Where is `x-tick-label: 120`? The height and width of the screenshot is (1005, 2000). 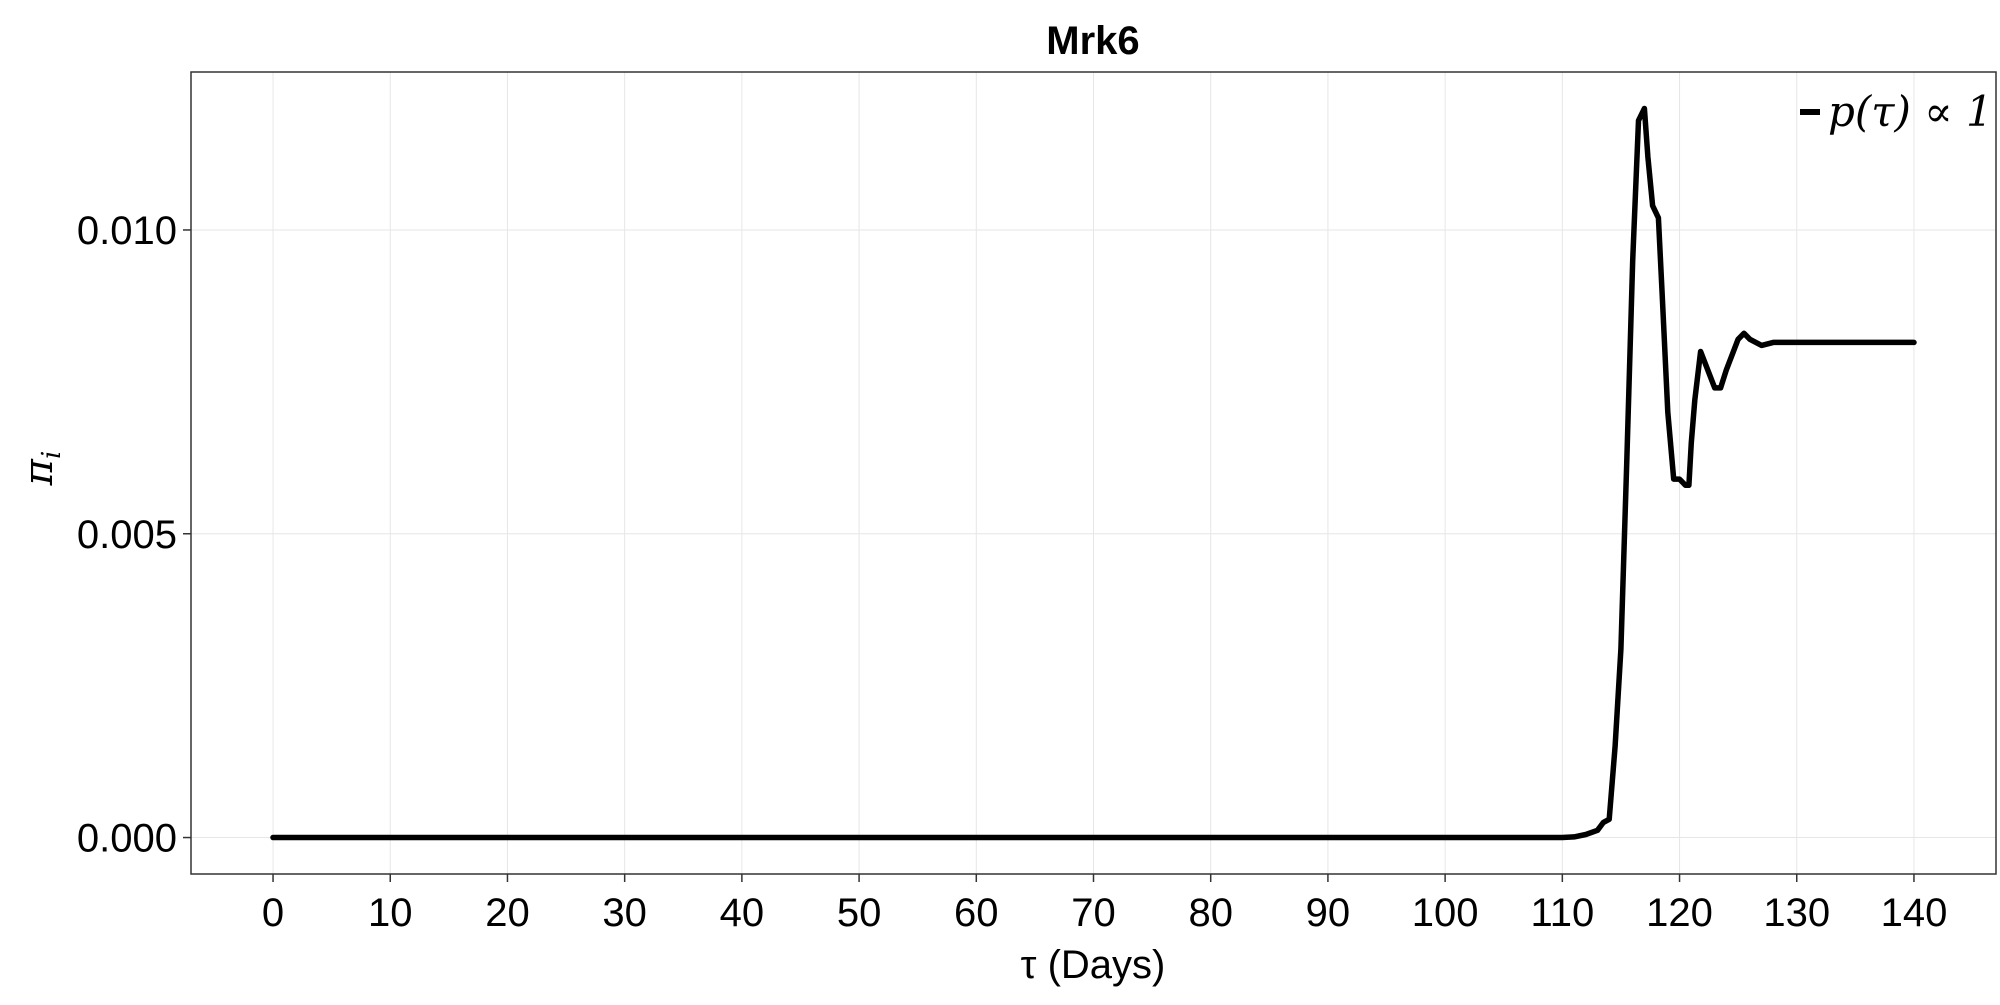
x-tick-label: 120 is located at coordinates (1679, 913).